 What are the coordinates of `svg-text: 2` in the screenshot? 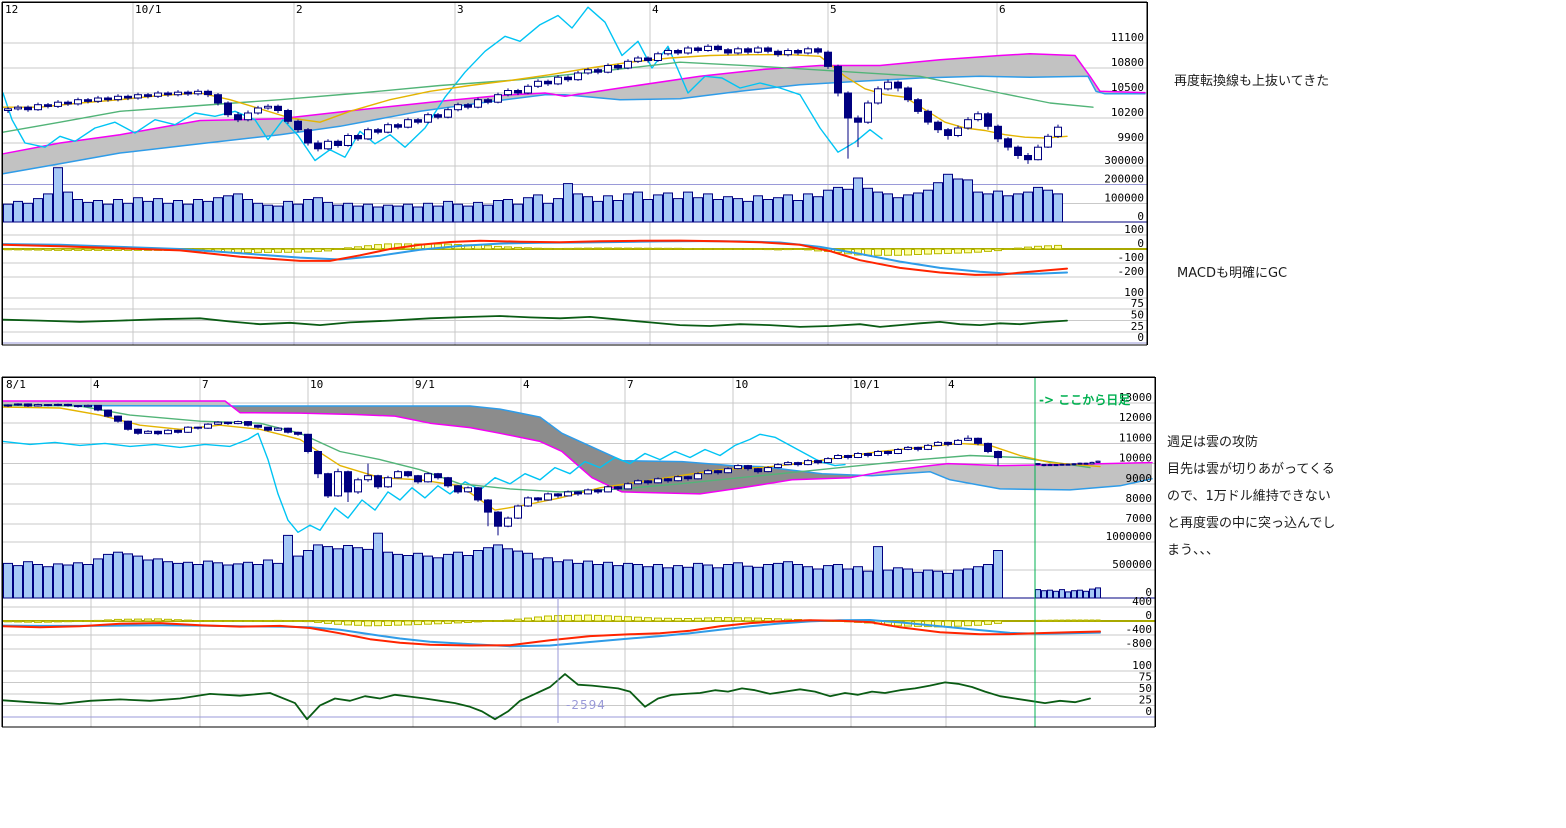 It's located at (299, 9).